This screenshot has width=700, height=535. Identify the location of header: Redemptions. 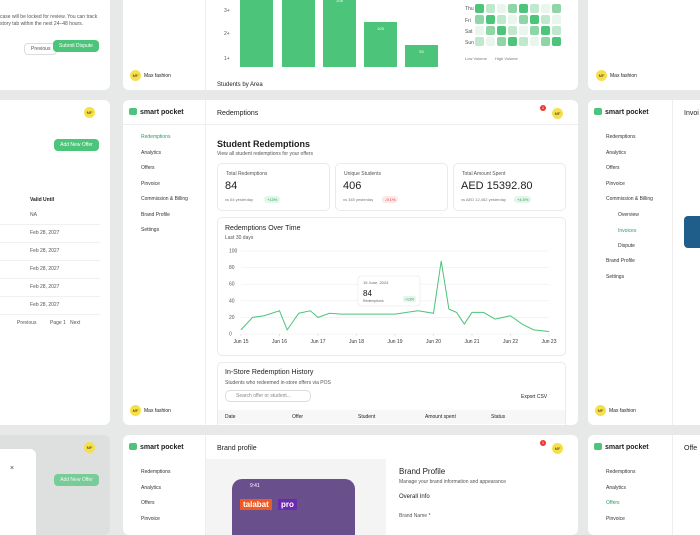
(238, 113).